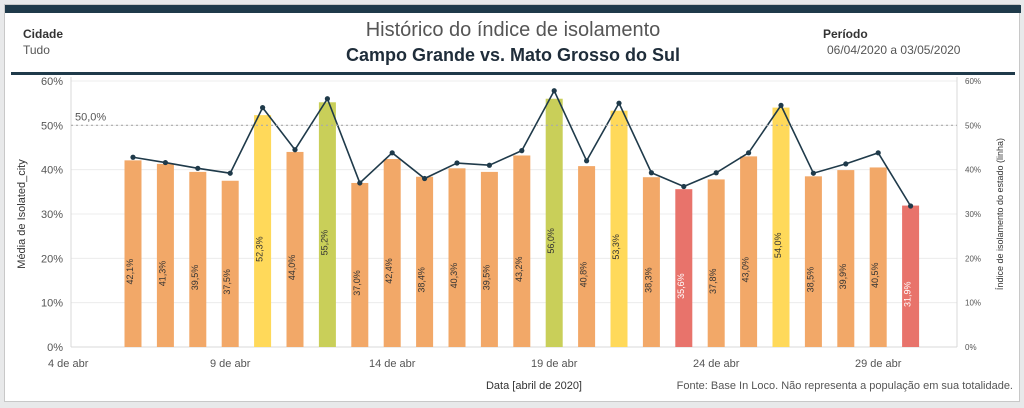 The width and height of the screenshot is (1024, 408). What do you see at coordinates (1000, 214) in the screenshot?
I see `y2-axis-label: Índice de isolamento do estado (linha)` at bounding box center [1000, 214].